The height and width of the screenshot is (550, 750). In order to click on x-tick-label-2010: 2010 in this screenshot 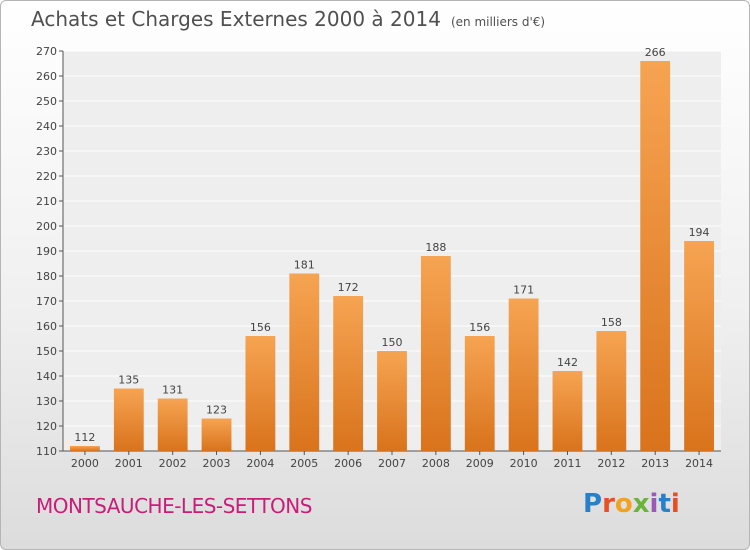, I will do `click(524, 463)`.